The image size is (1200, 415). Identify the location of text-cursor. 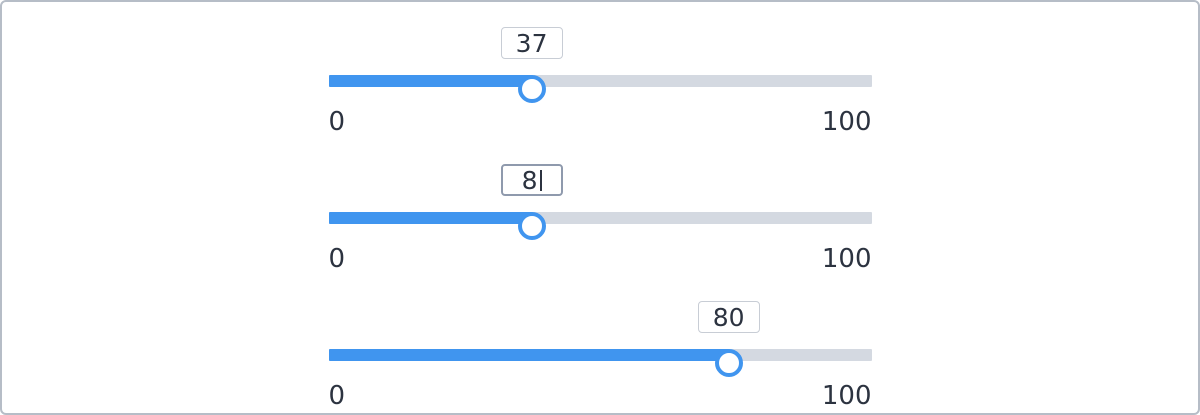
(540, 180).